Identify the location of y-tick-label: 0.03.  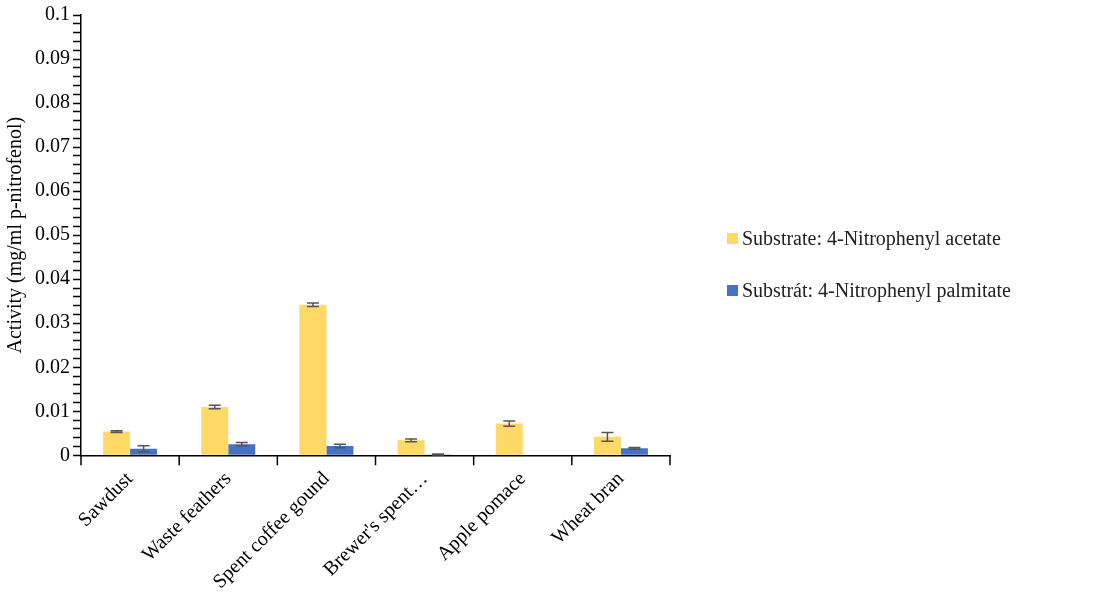
(52, 321).